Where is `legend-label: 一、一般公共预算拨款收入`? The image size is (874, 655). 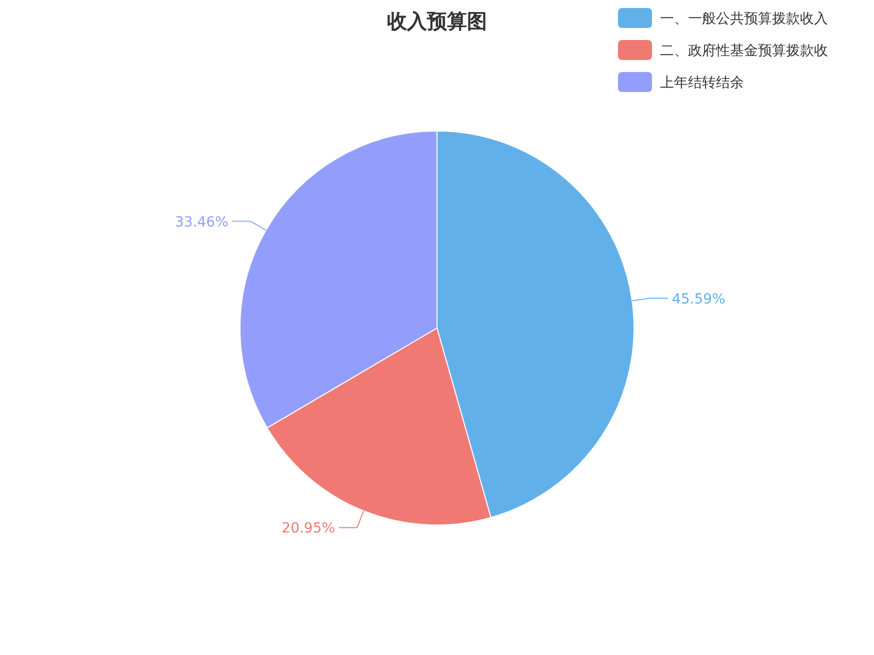
legend-label: 一、一般公共预算拨款收入 is located at coordinates (744, 19).